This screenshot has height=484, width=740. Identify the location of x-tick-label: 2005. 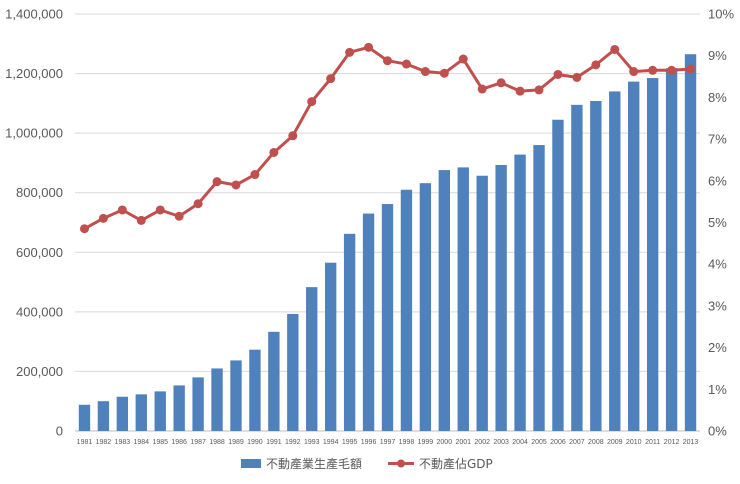
(539, 442).